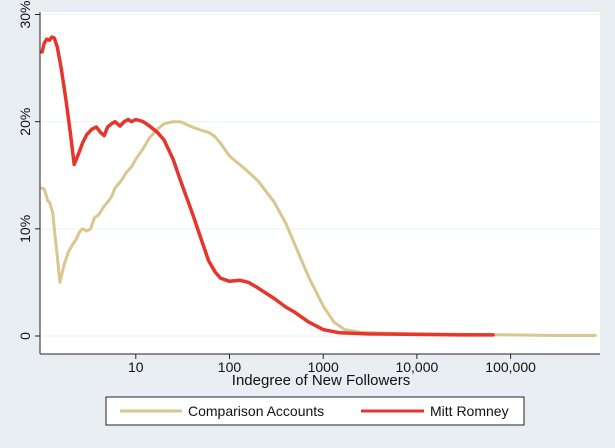 The image size is (615, 448). I want to click on x-tick-label: 1000, so click(323, 367).